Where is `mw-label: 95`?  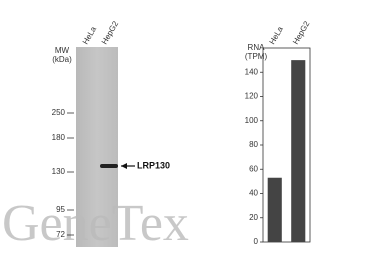 mw-label: 95 is located at coordinates (60, 209).